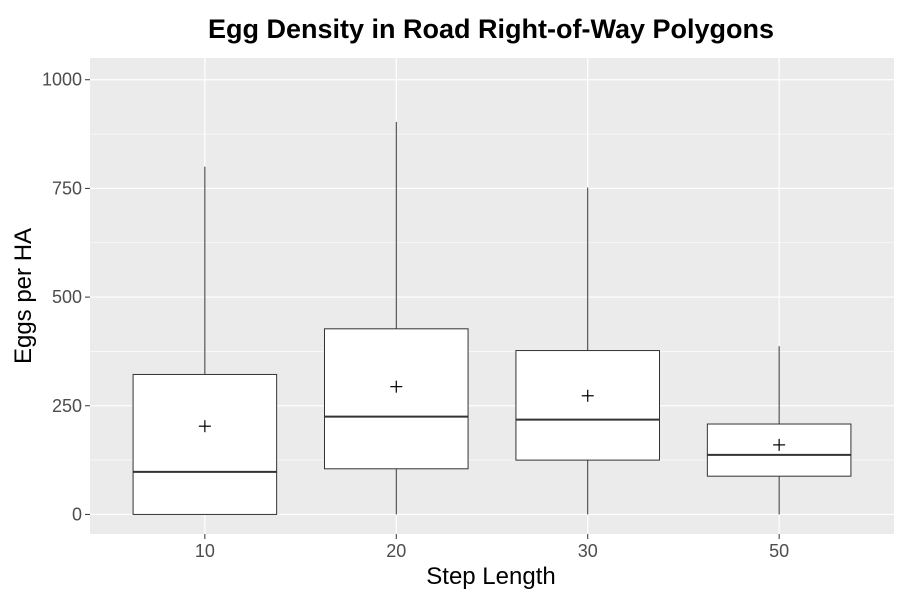  I want to click on x-axis: 10 20 30 50, so click(492, 547).